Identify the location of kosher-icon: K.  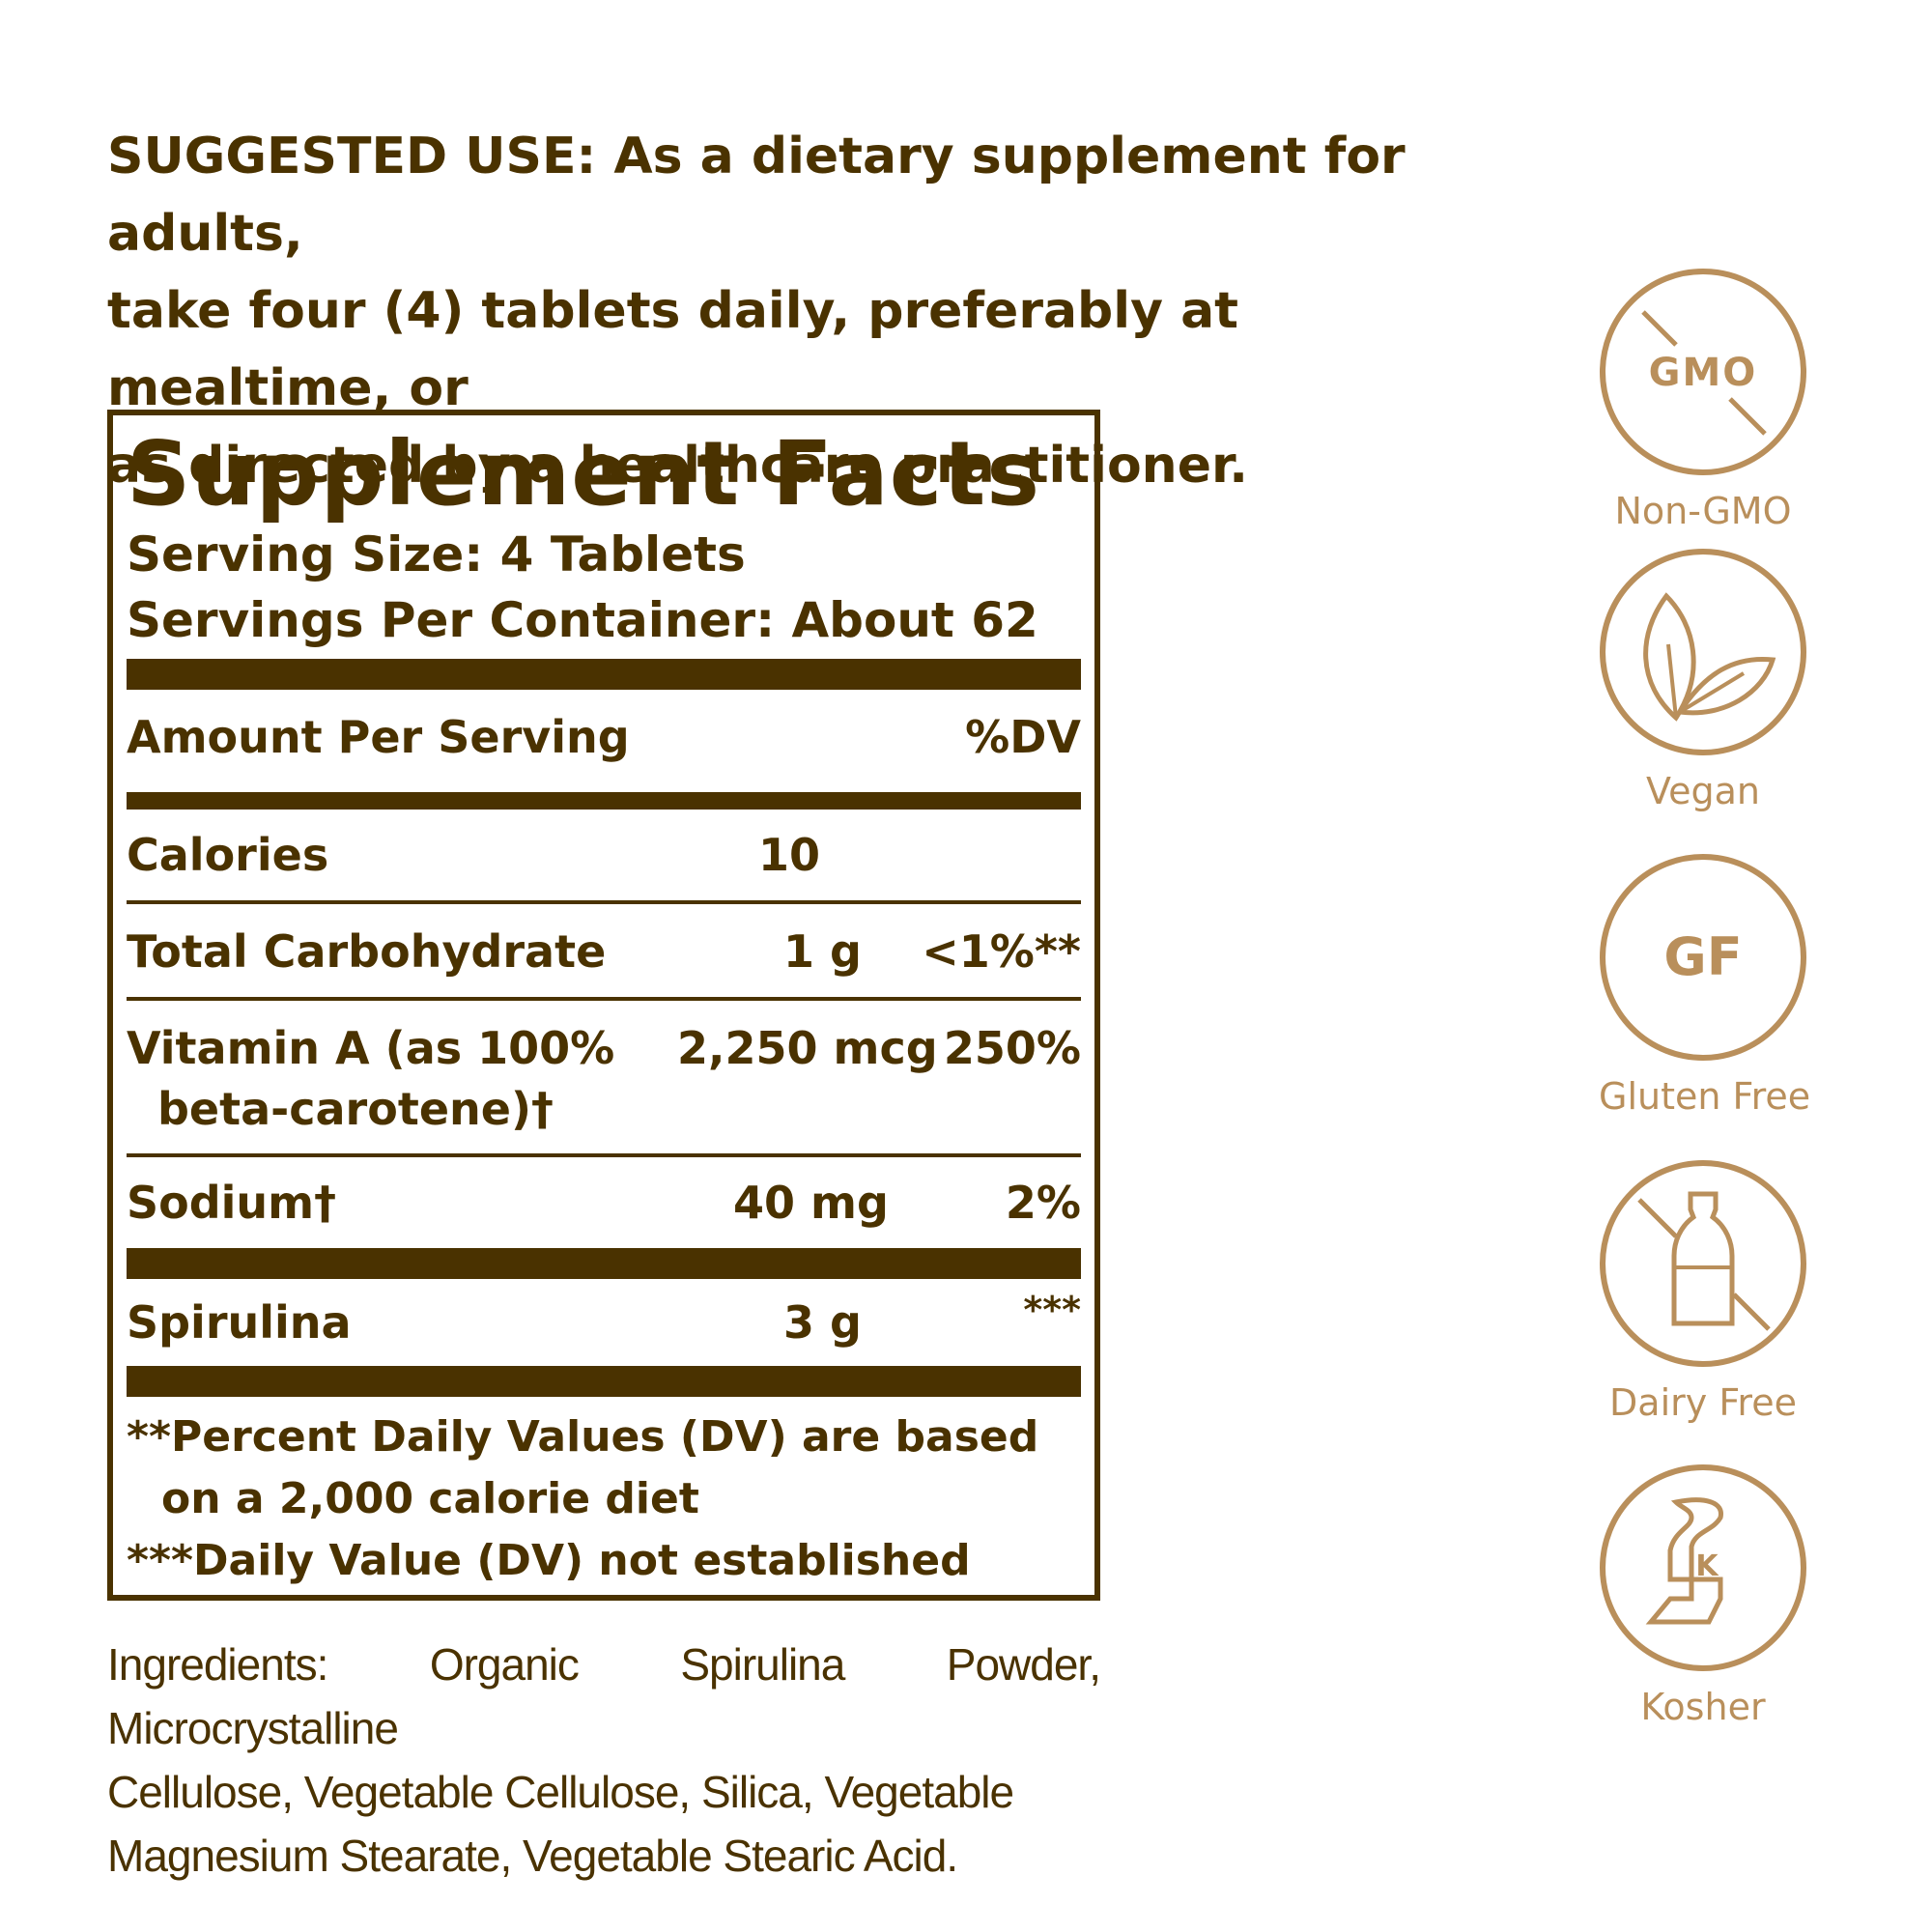
(1703, 1567).